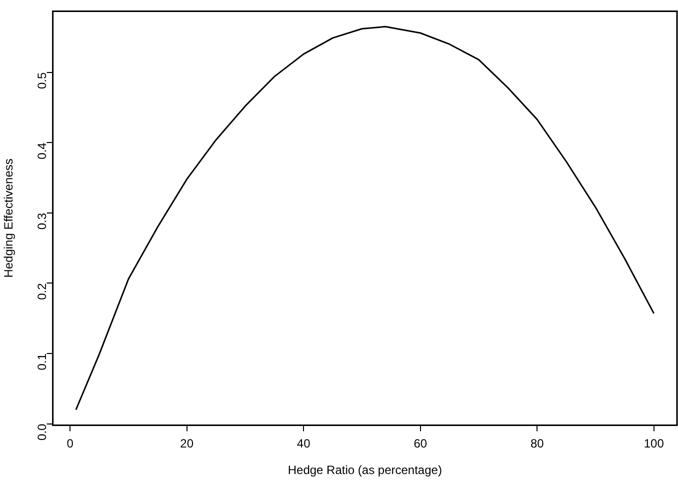  Describe the element at coordinates (42, 361) in the screenshot. I see `y-tick-label: 0.1` at that location.